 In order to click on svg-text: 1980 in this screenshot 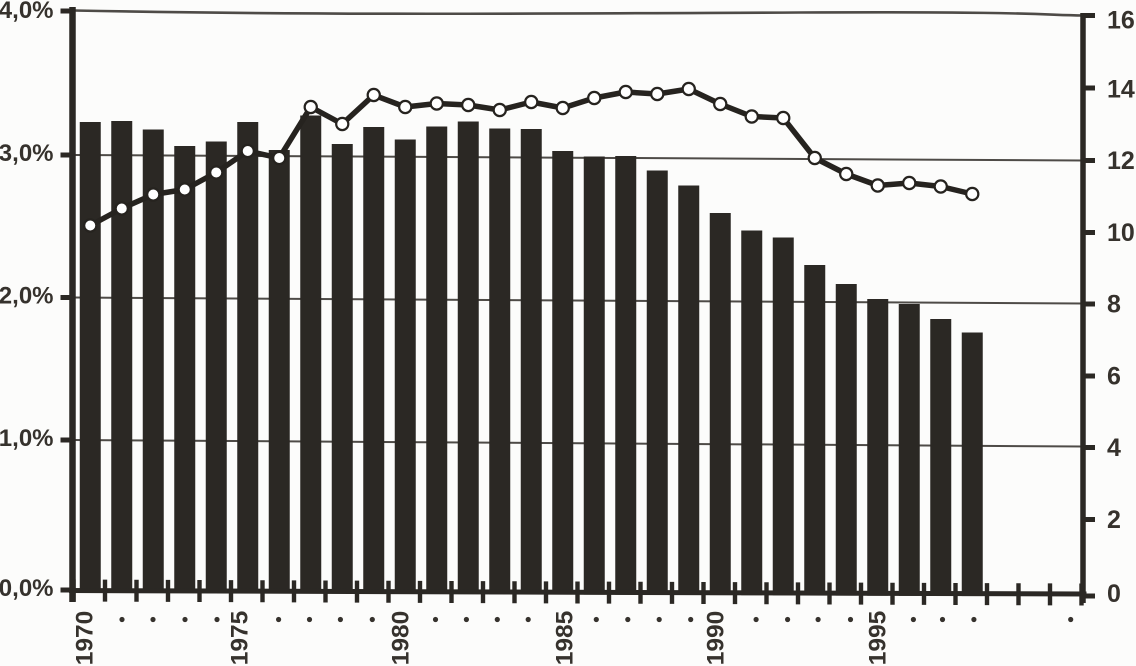, I will do `click(401, 638)`.